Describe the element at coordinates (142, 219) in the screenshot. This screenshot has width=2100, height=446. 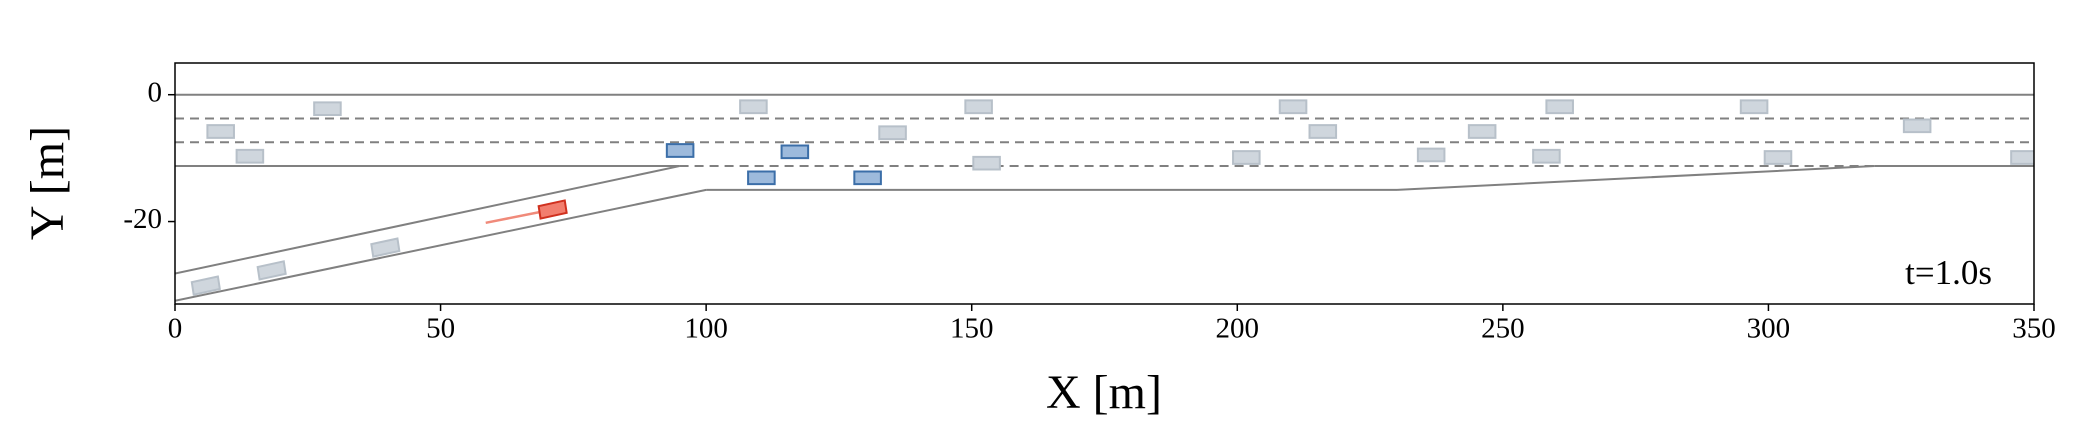
I see `y-tick-label: -20` at that location.